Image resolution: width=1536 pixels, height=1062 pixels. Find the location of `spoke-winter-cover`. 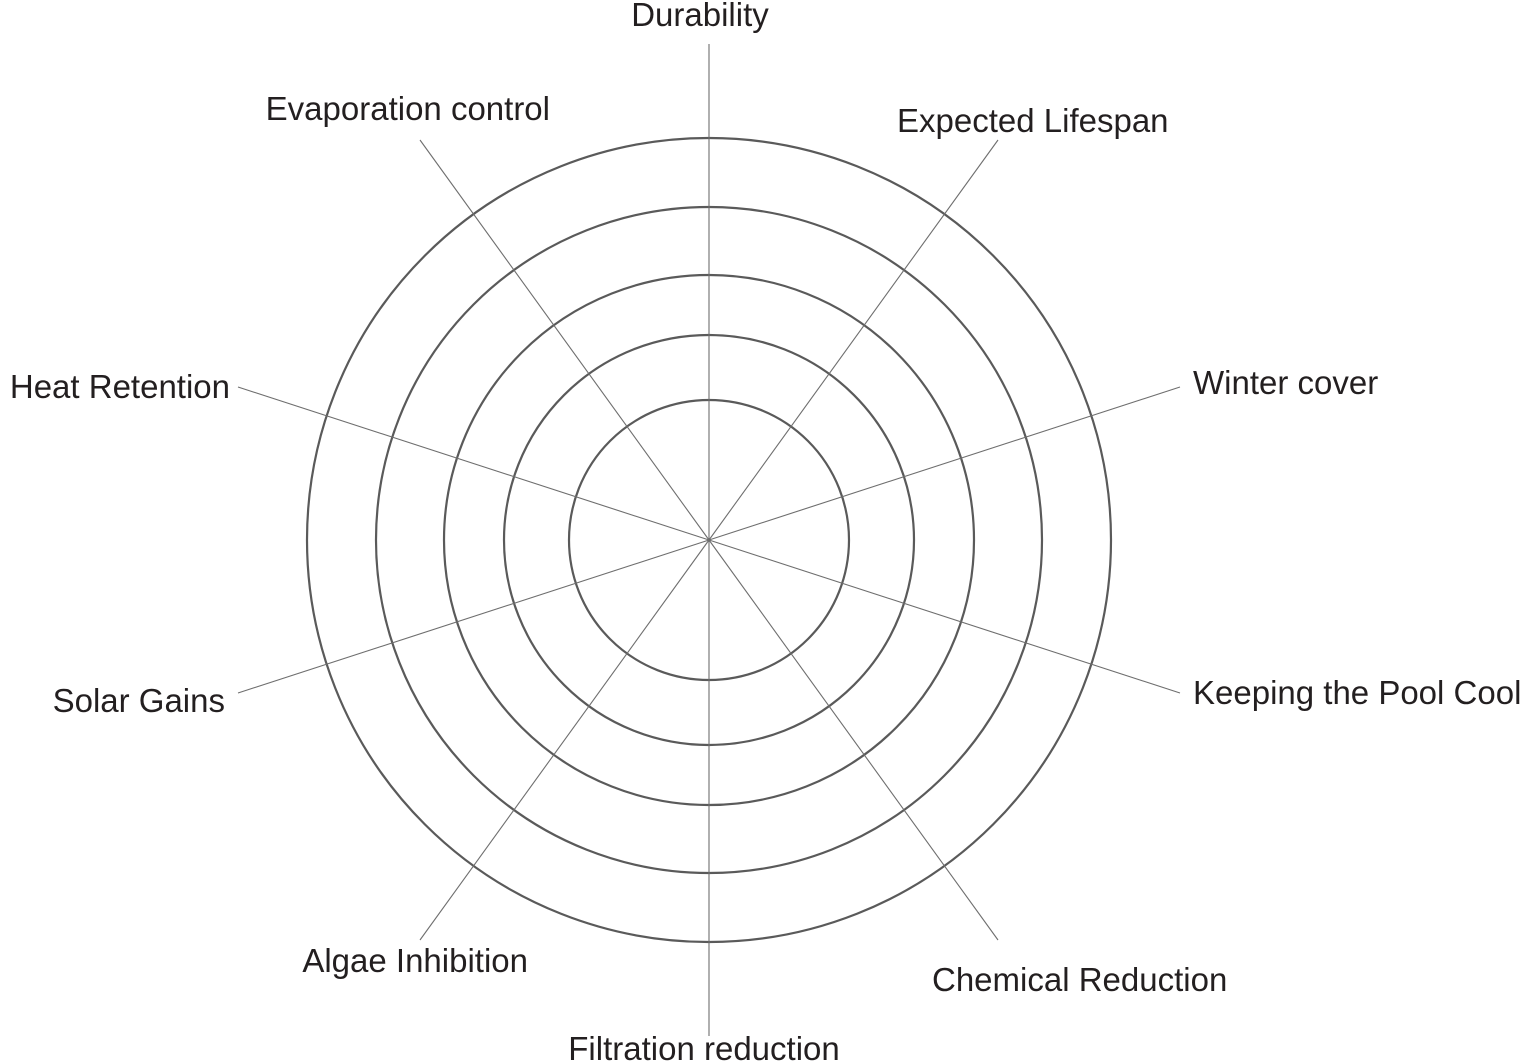

spoke-winter-cover is located at coordinates (944, 463).